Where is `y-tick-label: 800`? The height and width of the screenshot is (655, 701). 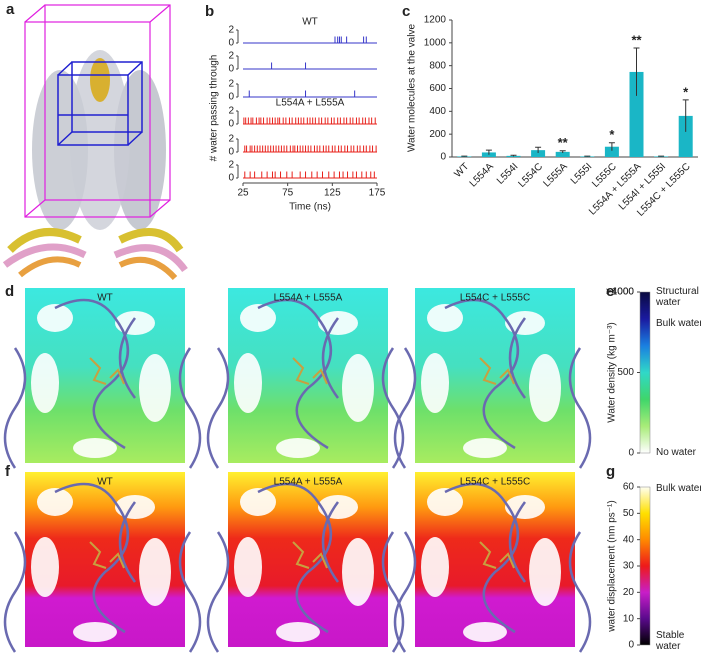 y-tick-label: 800 is located at coordinates (437, 65).